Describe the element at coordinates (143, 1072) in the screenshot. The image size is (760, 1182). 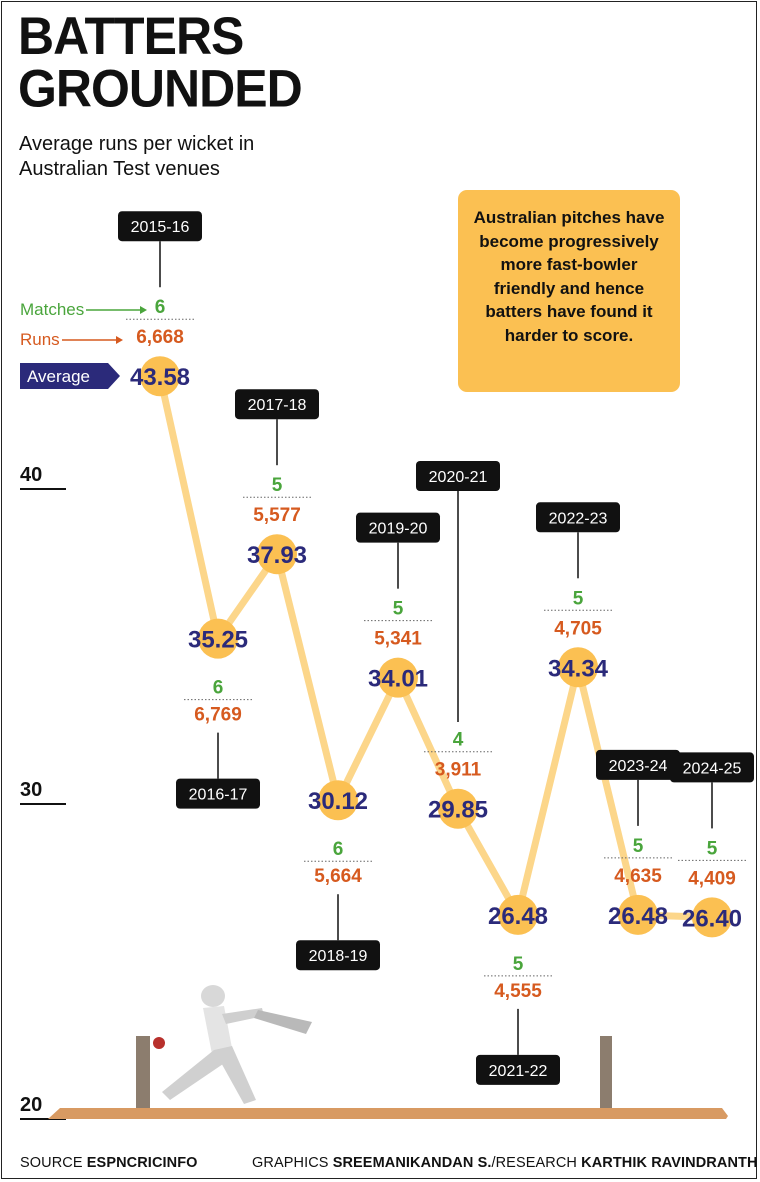
I see `stumps-left` at that location.